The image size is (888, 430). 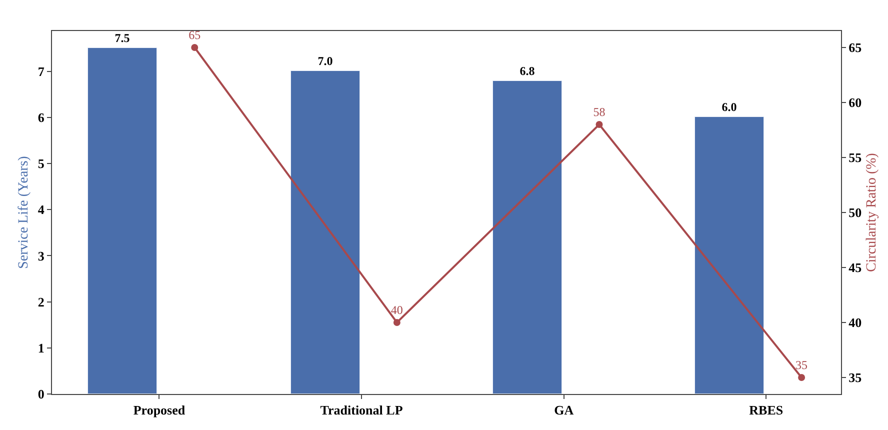 I want to click on data-label: 7.0, so click(x=325, y=61).